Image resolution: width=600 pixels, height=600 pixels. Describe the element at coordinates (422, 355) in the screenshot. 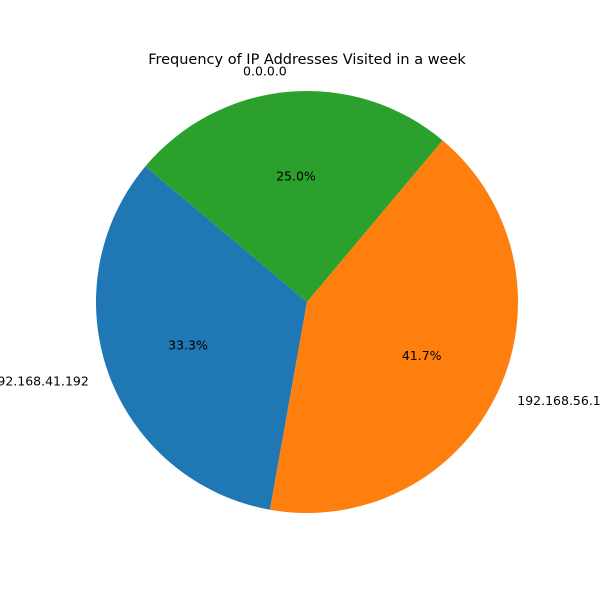

I see `pct-label-1: 41.7%` at that location.